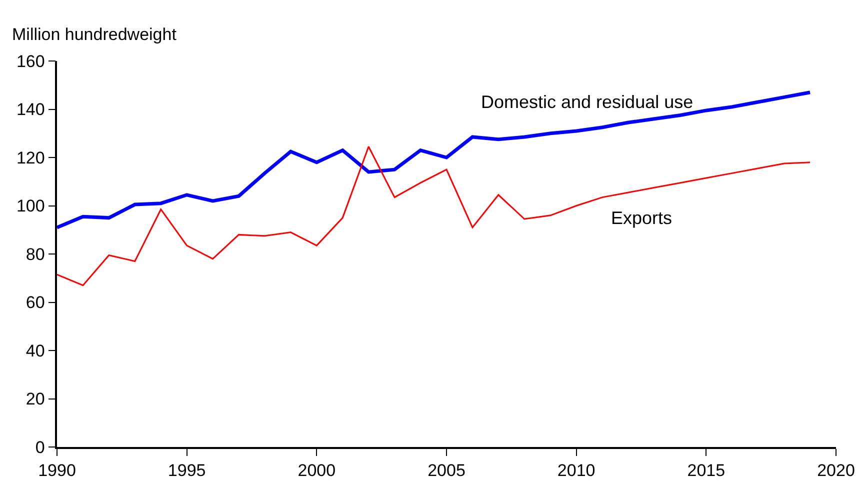 The width and height of the screenshot is (860, 489). Describe the element at coordinates (30, 158) in the screenshot. I see `y-tick-label: 120` at that location.